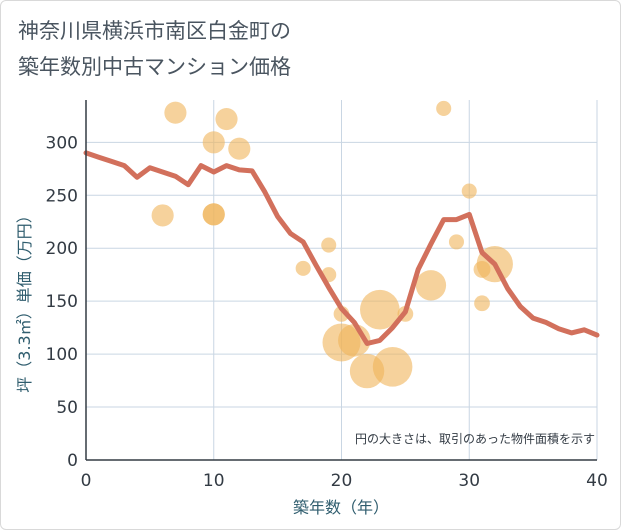 The image size is (621, 530). Describe the element at coordinates (24, 299) in the screenshot. I see `y-axis-title: 坪（3.3㎡）単価（万円）` at that location.